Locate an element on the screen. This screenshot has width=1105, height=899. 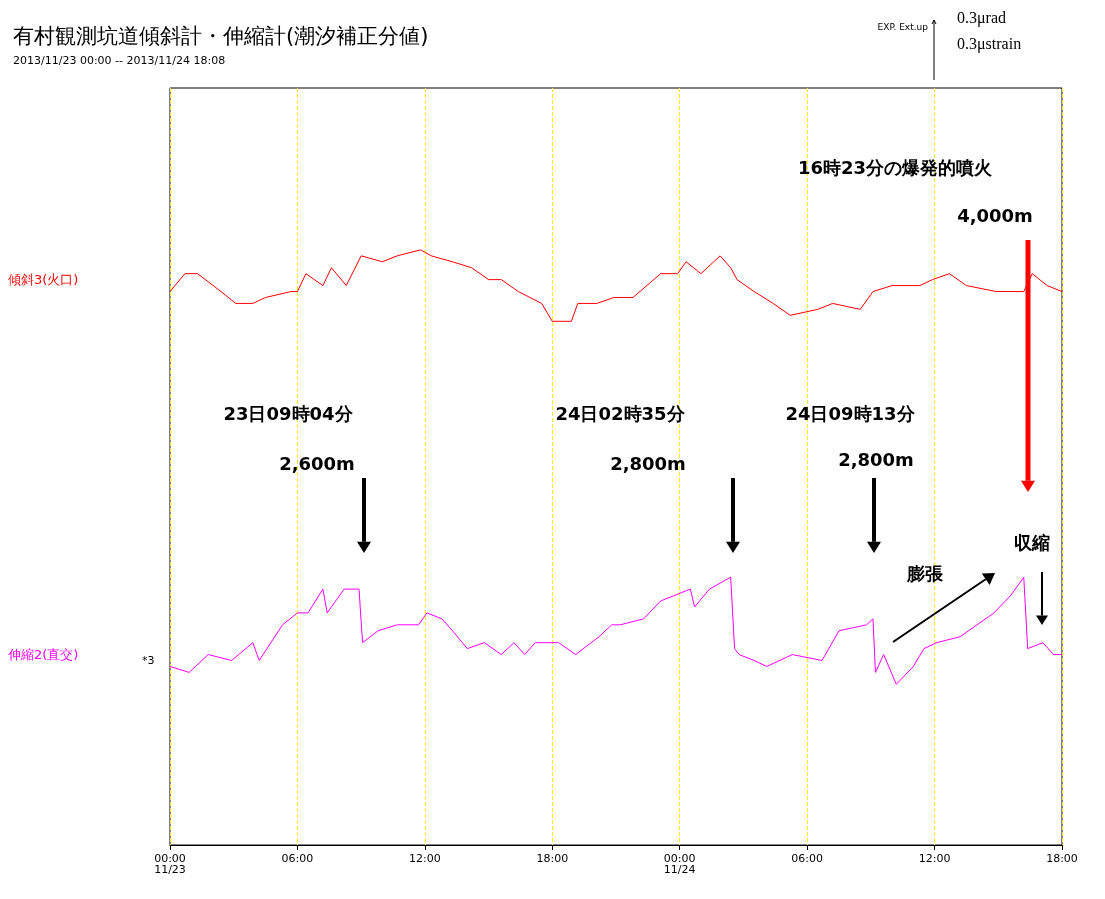
text: 傾斜3(火口) is located at coordinates (43, 280).